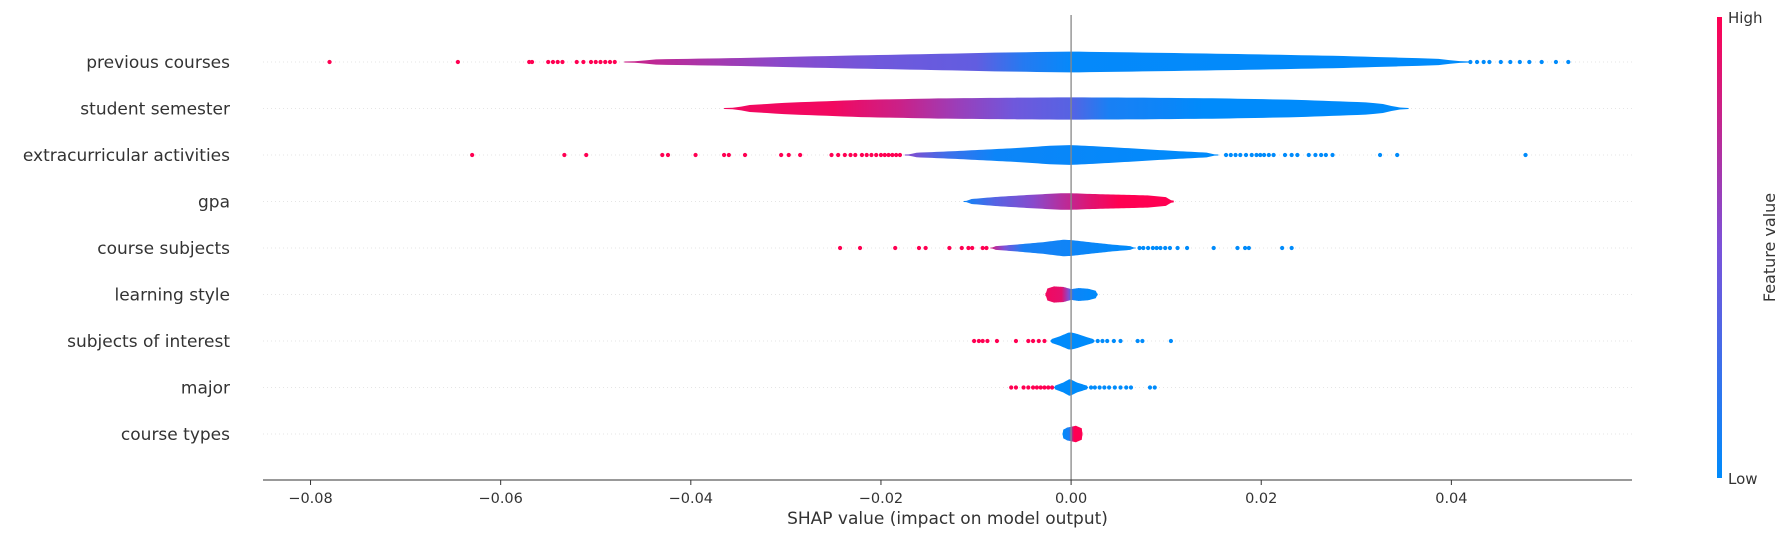 This screenshot has height=536, width=1785. I want to click on feature-label-major: major, so click(205, 389).